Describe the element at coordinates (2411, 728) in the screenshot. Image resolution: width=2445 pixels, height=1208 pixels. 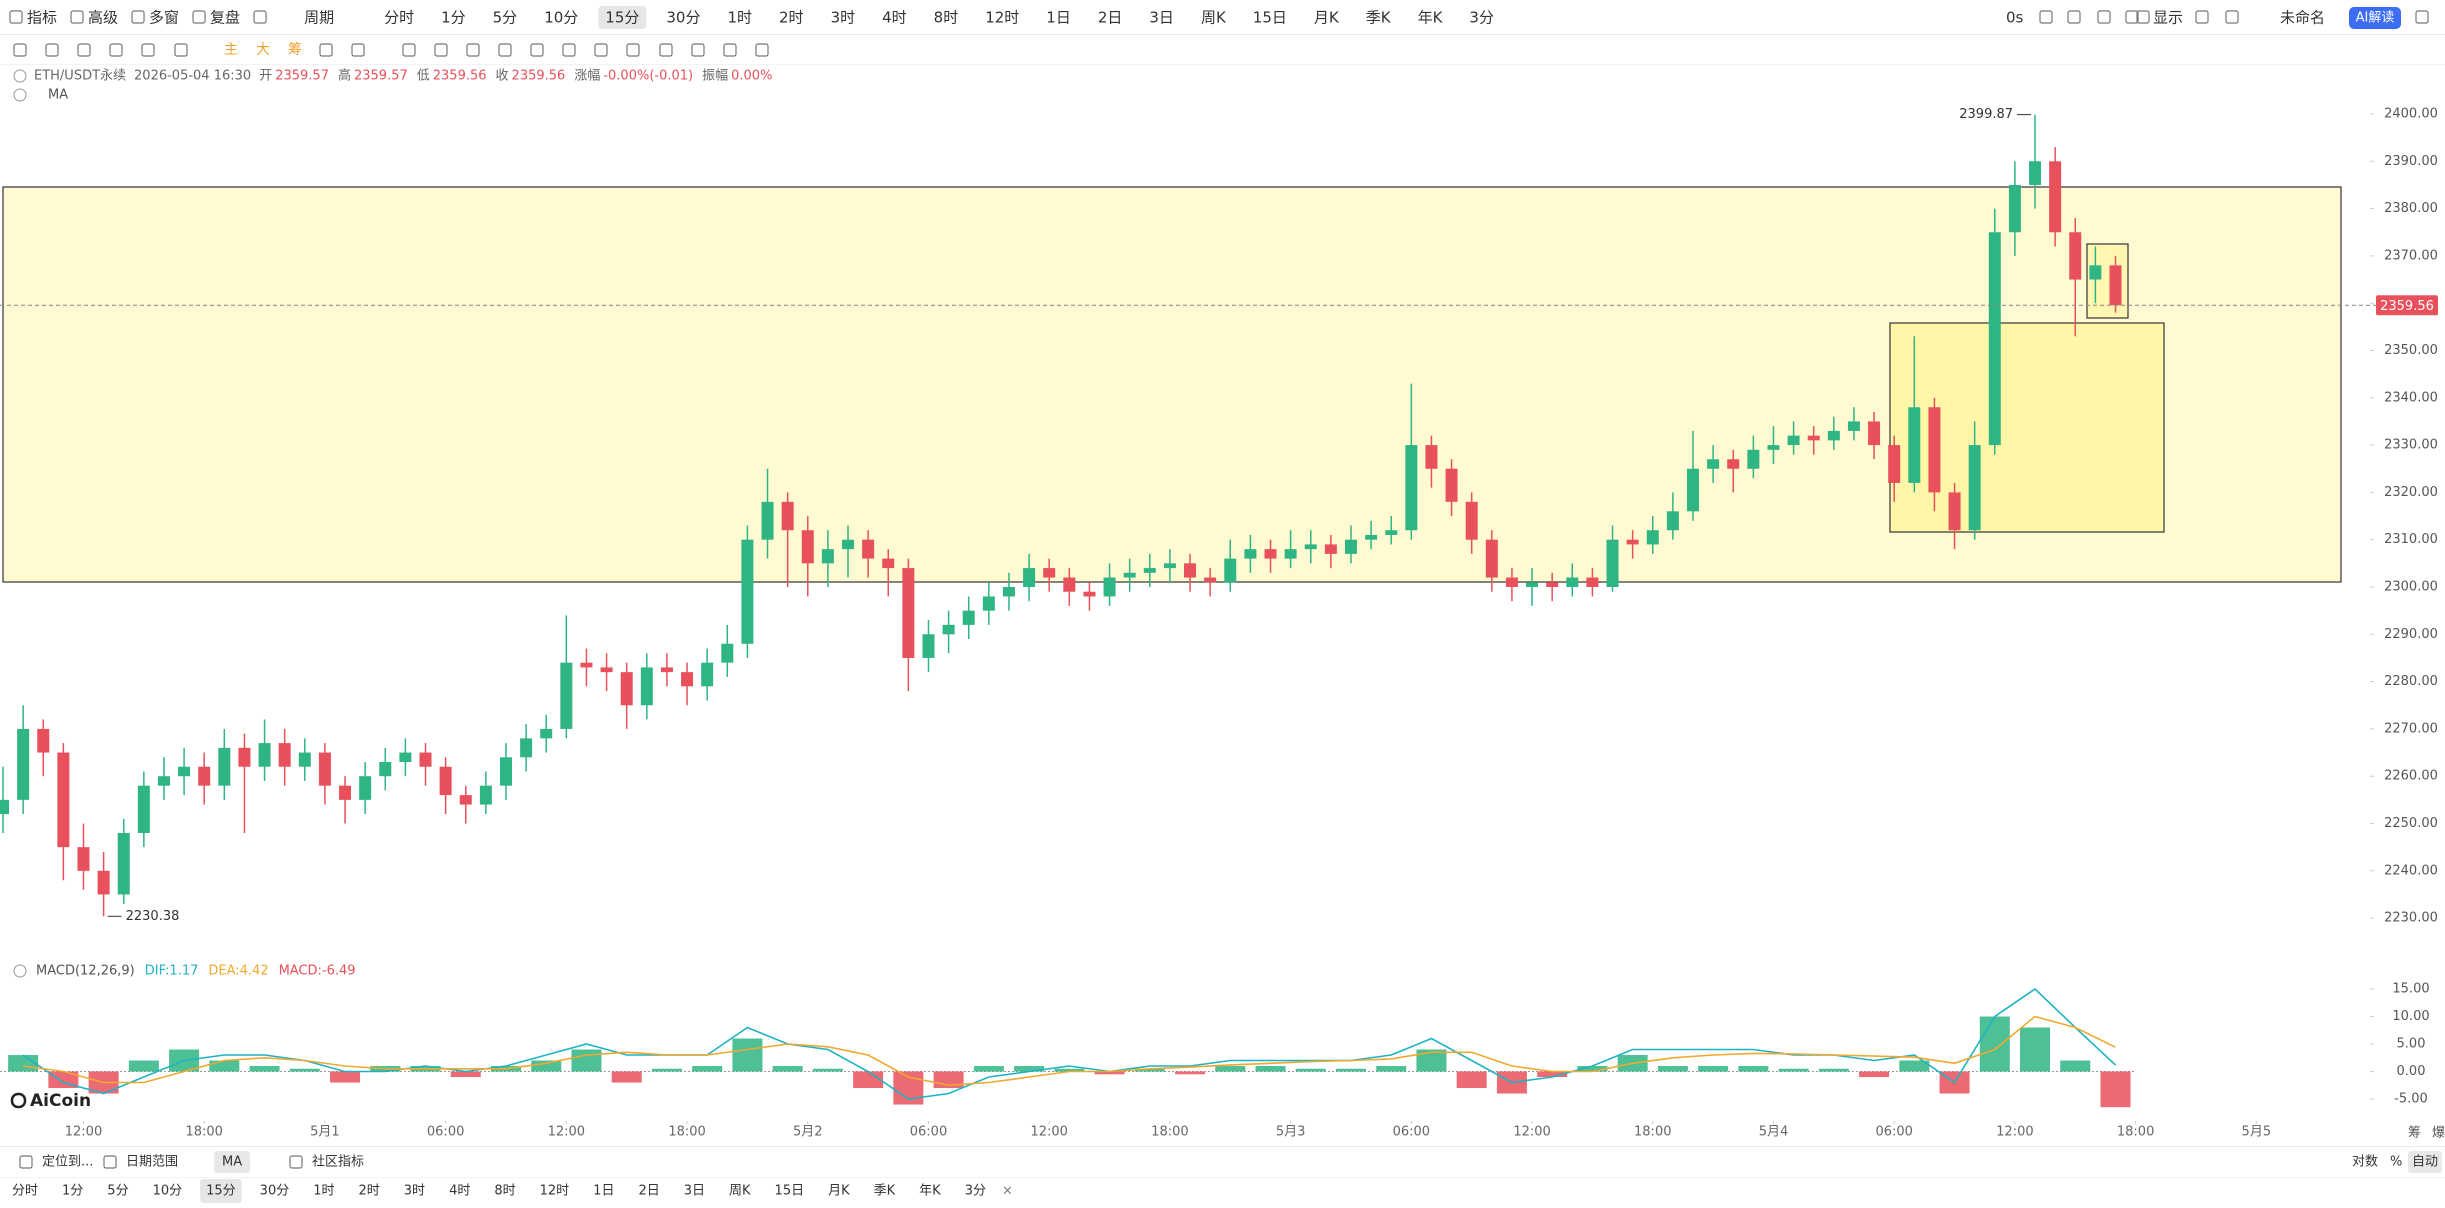
I see `y-tick-label: 2270.00` at that location.